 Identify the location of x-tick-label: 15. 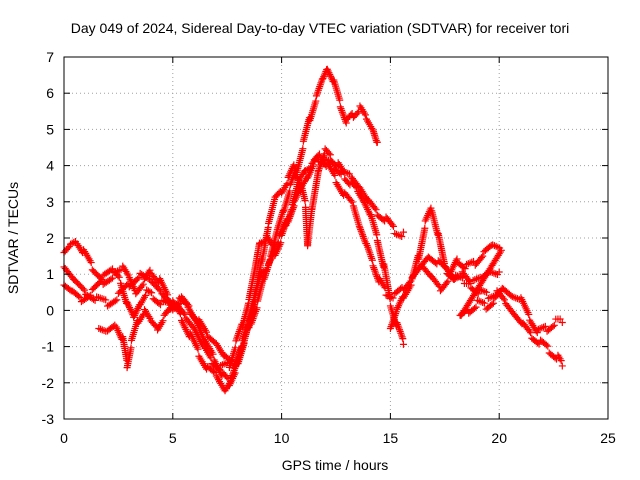
(391, 438).